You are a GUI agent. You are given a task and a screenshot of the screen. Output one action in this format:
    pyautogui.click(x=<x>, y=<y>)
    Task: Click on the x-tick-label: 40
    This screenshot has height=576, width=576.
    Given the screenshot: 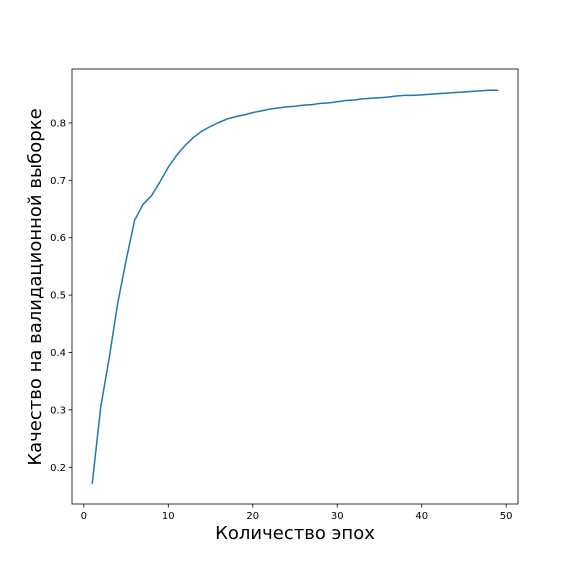 What is the action you would take?
    pyautogui.click(x=421, y=516)
    